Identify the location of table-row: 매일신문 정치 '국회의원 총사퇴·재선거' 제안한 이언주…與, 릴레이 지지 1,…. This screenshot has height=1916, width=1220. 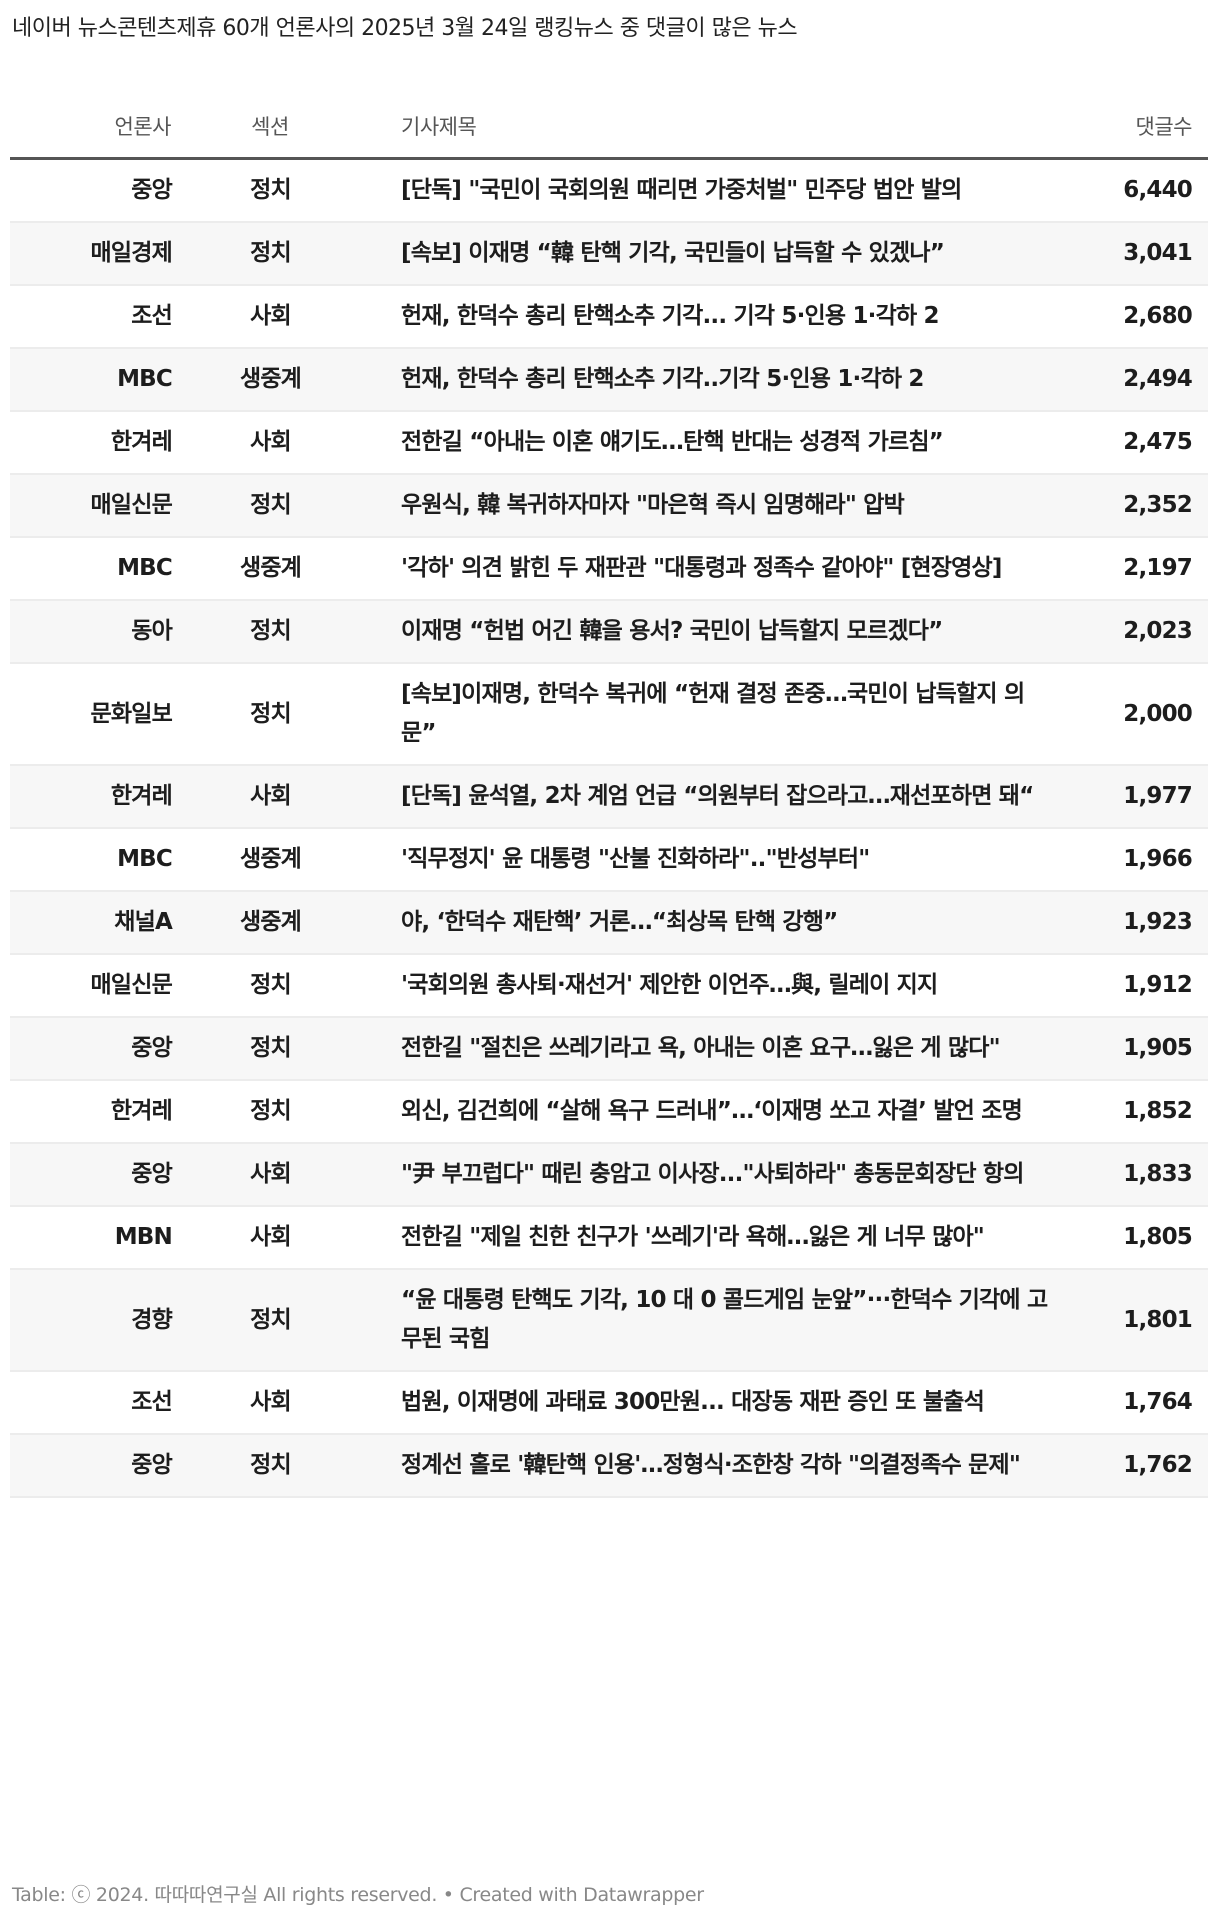
(609, 986).